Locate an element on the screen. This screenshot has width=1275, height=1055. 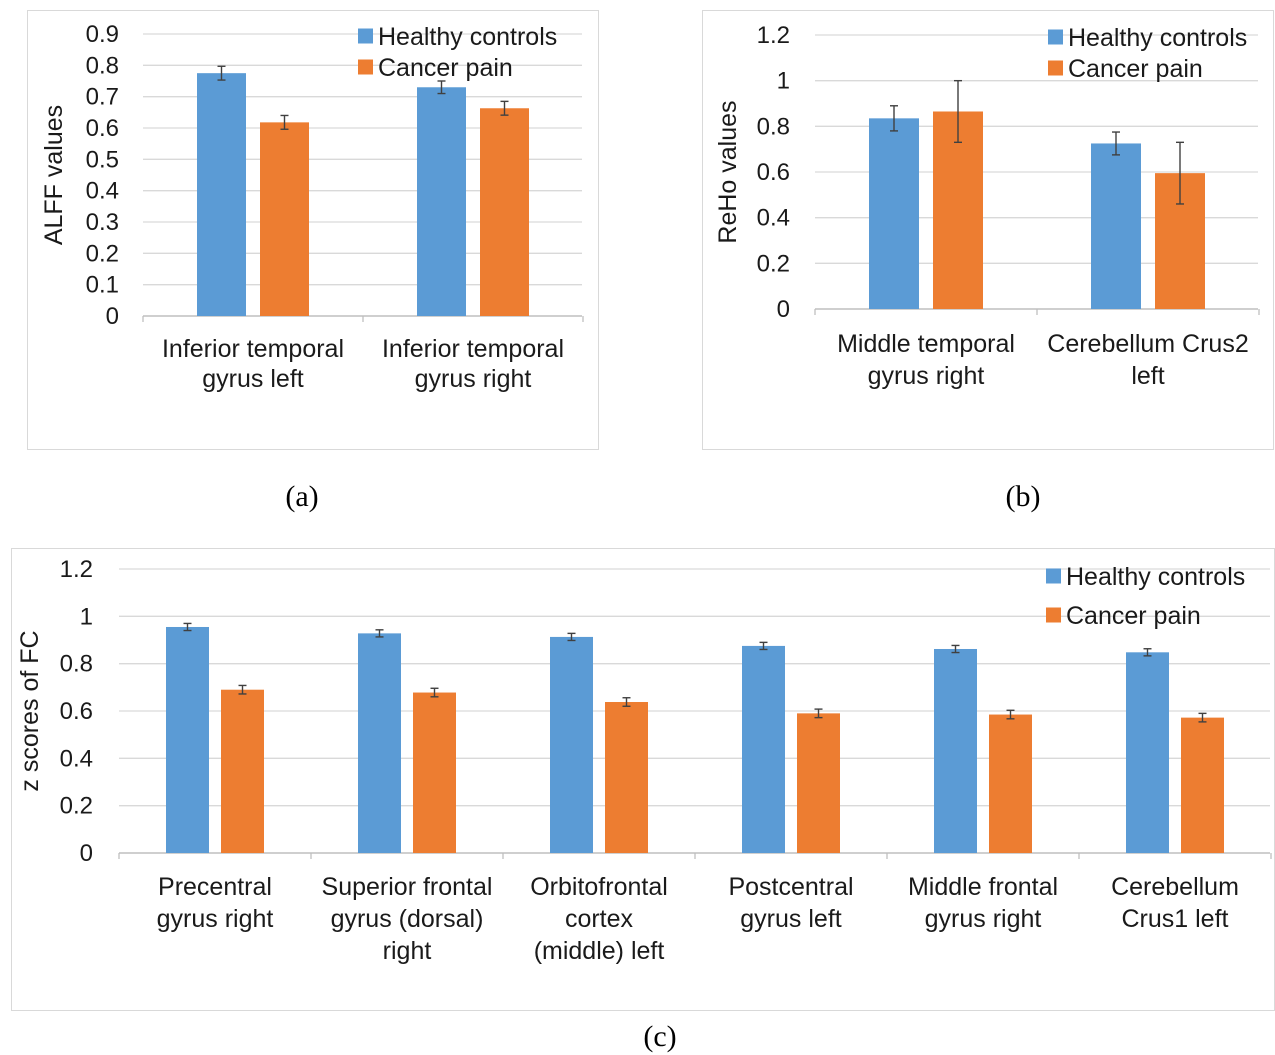
y-tick-label-b-5: 1 is located at coordinates (783, 81).